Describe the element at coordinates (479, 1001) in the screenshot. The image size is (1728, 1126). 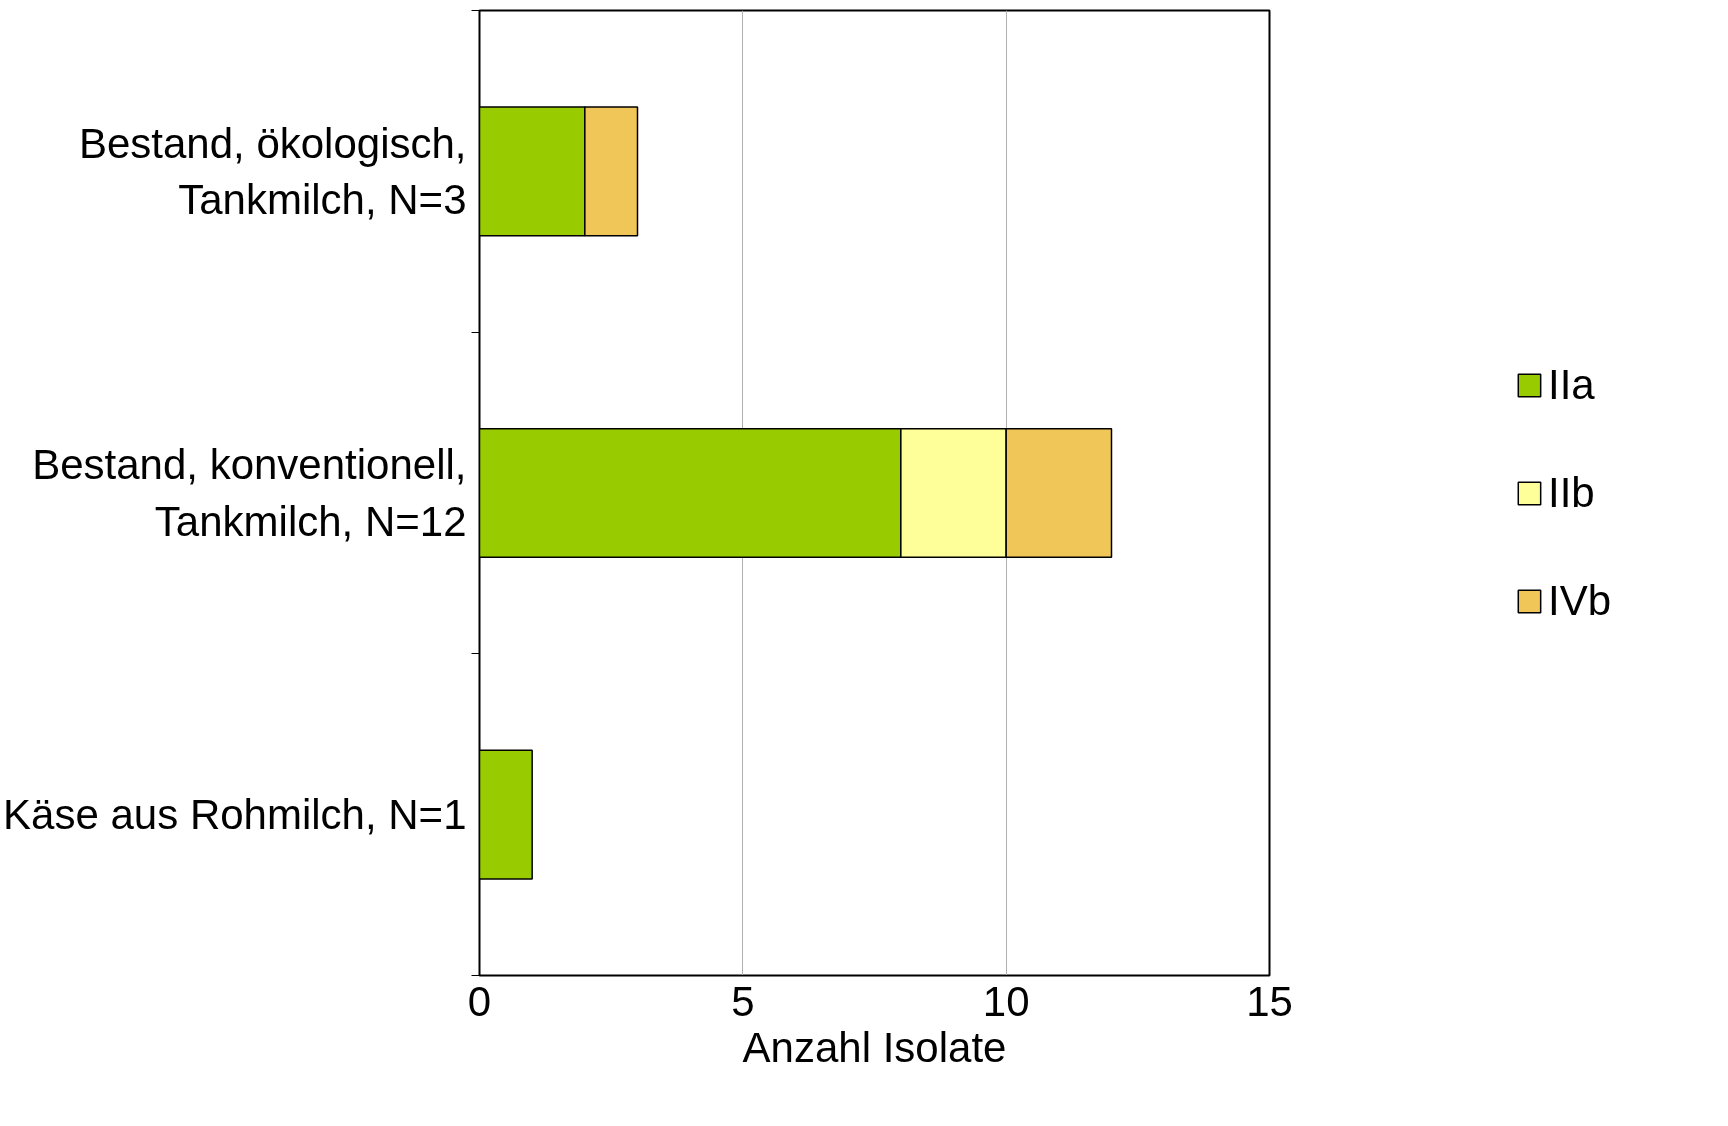
I see `x-tick-label: 0` at that location.